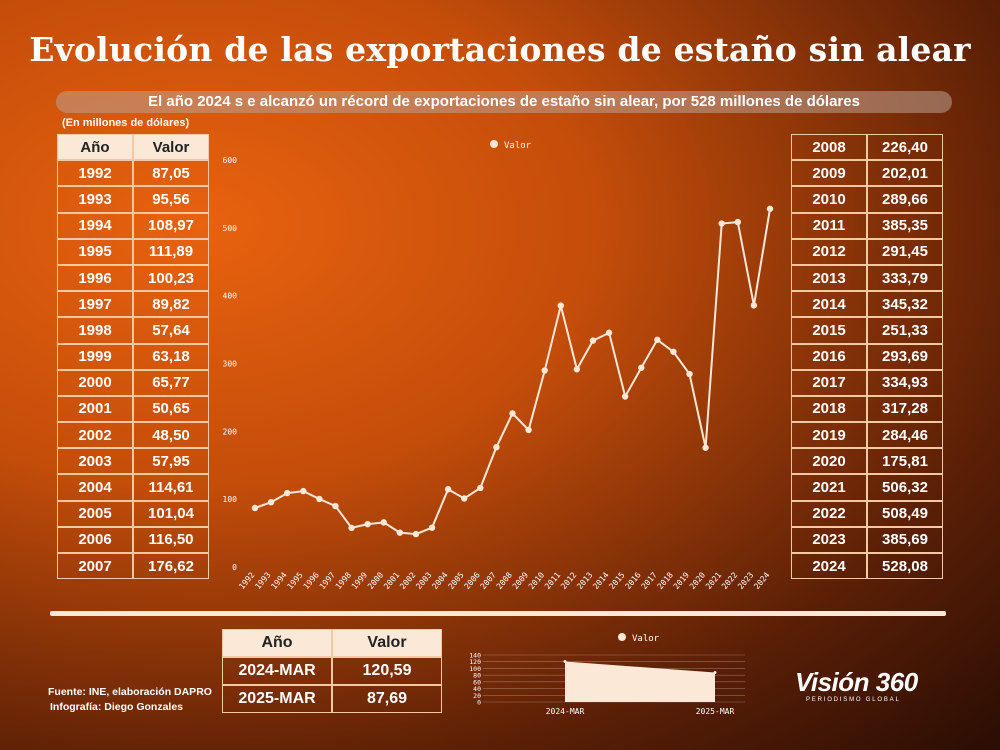 This screenshot has width=1000, height=750. What do you see at coordinates (95, 435) in the screenshot?
I see `year-cell: 2002` at bounding box center [95, 435].